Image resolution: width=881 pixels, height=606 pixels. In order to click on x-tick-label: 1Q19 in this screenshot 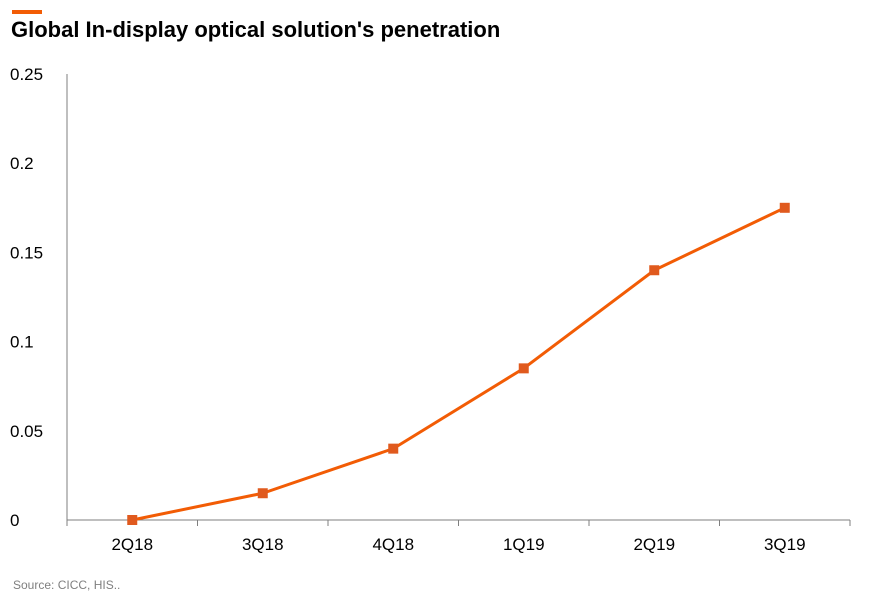, I will do `click(524, 544)`.